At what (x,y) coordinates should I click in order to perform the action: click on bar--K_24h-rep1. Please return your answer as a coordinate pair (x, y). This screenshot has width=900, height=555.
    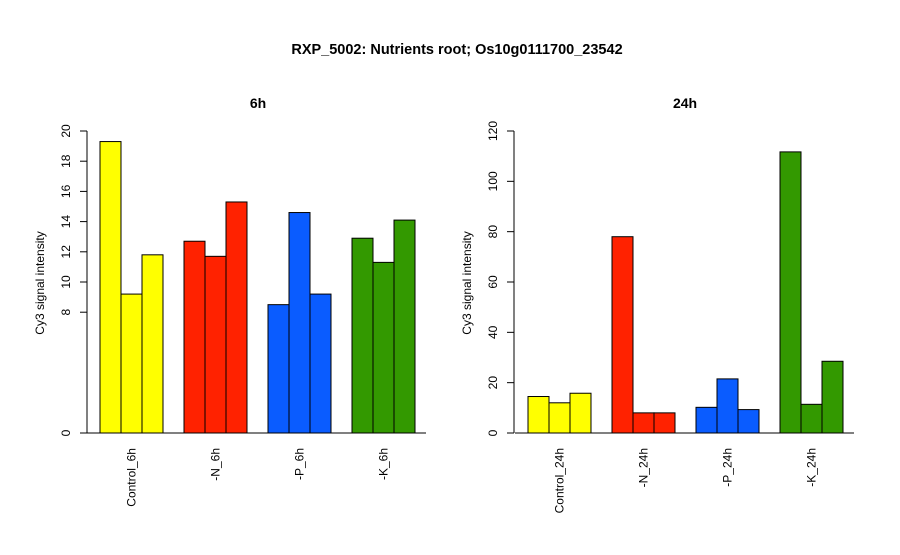
    Looking at the image, I should click on (790, 292).